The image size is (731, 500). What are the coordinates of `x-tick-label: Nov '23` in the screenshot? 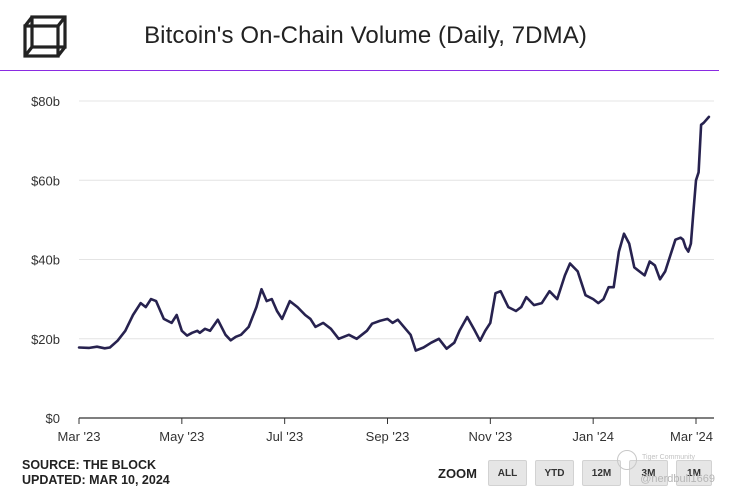 It's located at (491, 436).